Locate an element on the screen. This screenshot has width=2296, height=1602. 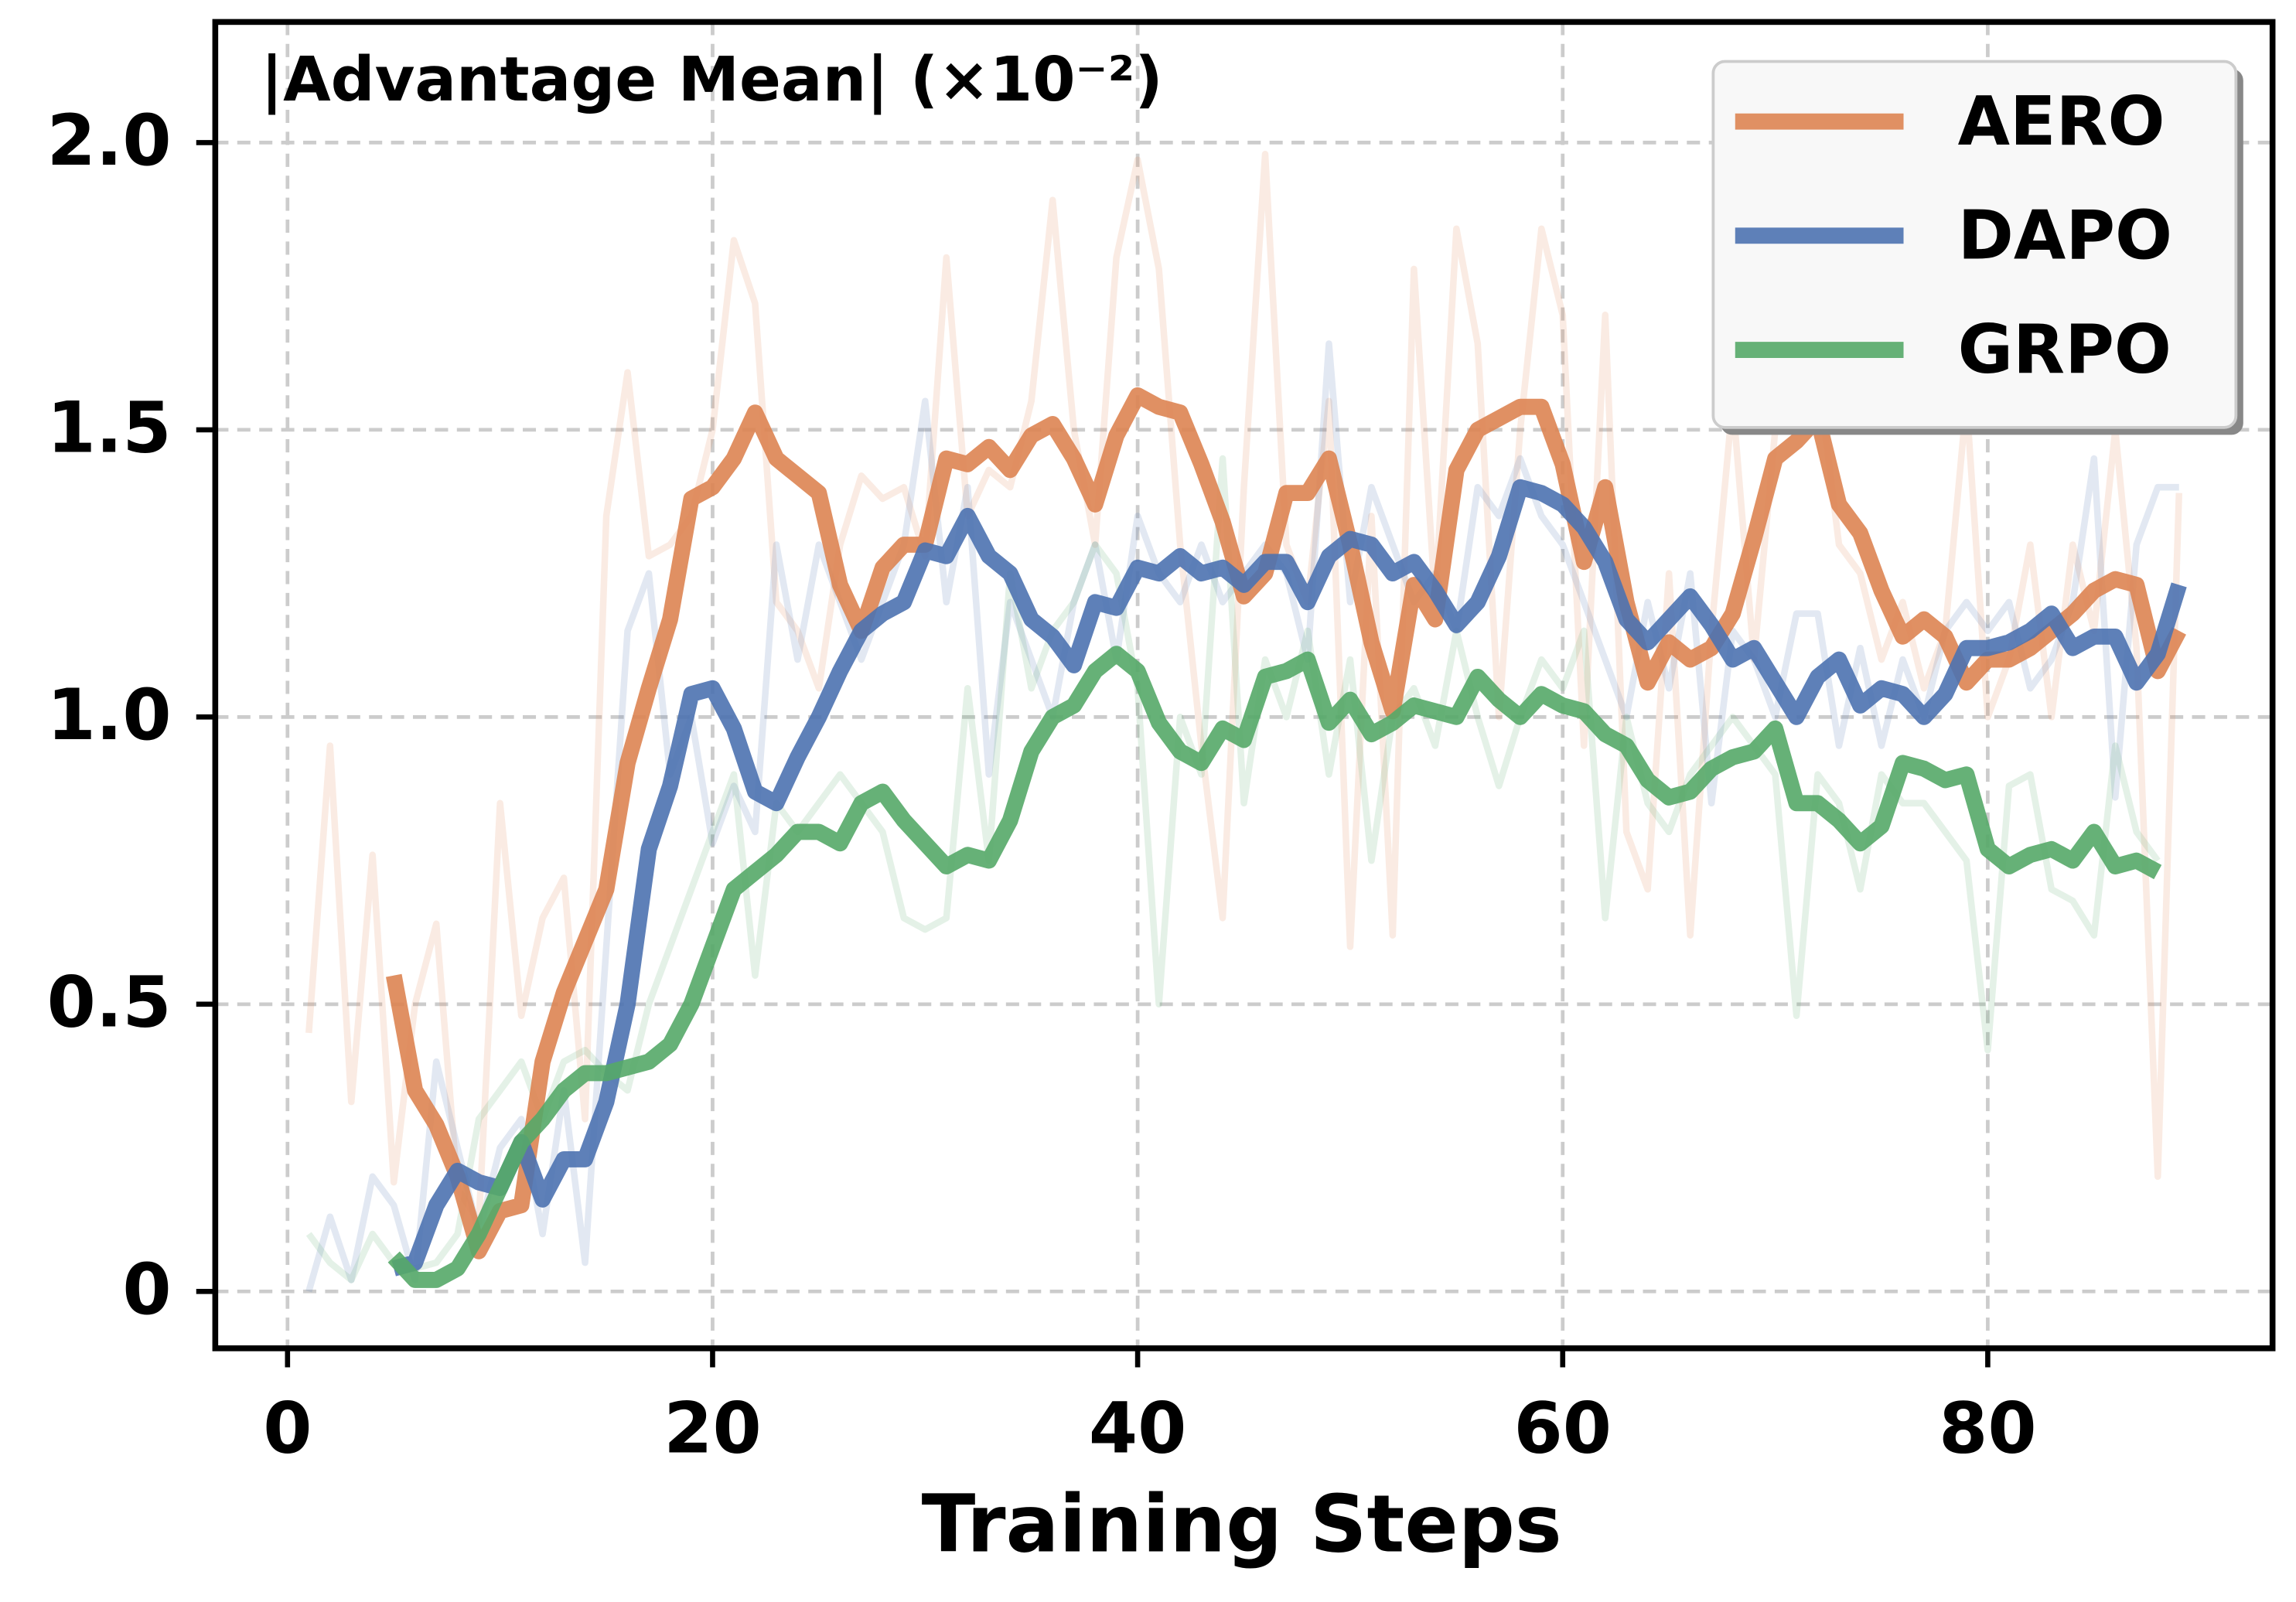
chart-title: |Advantage Mean| (×10⁻²) is located at coordinates (712, 79).